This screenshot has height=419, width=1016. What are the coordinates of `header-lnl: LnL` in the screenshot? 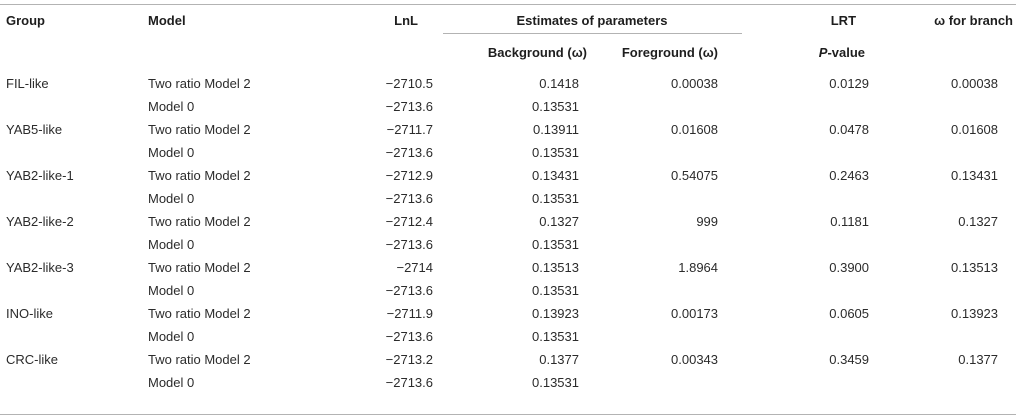 It's located at (406, 20).